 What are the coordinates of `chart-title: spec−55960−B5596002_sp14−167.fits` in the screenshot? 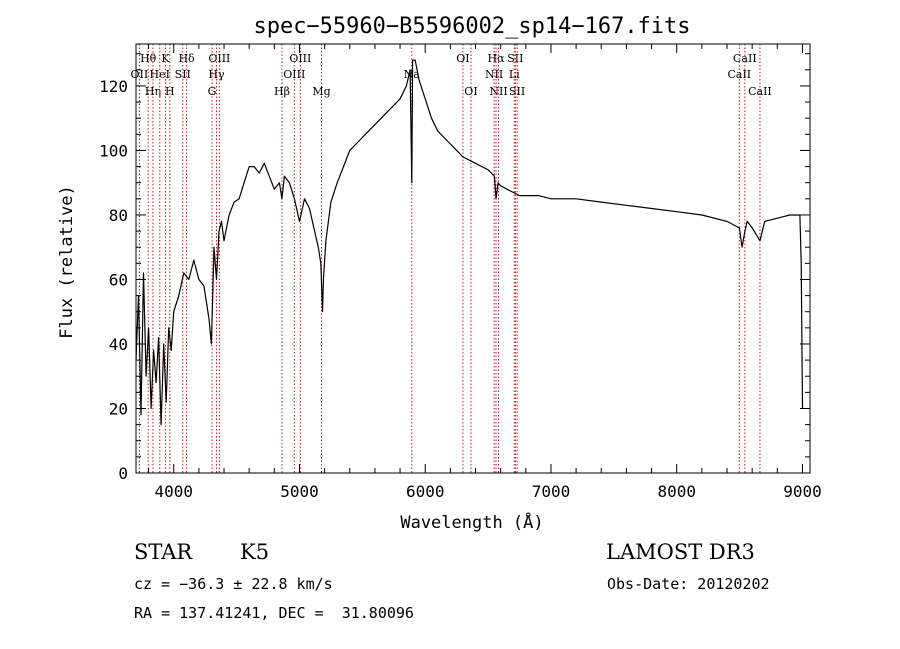 It's located at (471, 26).